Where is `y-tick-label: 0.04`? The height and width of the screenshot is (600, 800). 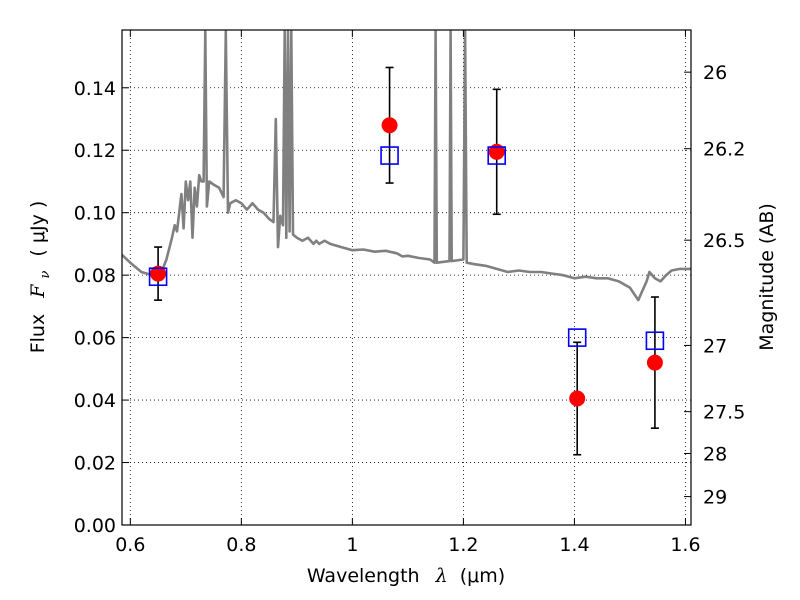
y-tick-label: 0.04 is located at coordinates (95, 401).